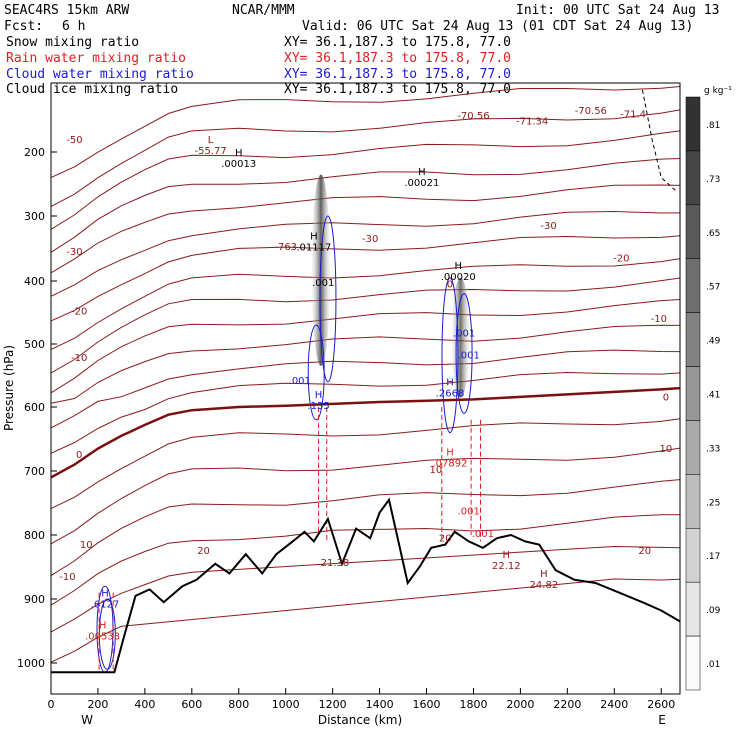 The width and height of the screenshot is (740, 740). I want to click on model-name: SEAC4RS 15km ARW, so click(66, 10).